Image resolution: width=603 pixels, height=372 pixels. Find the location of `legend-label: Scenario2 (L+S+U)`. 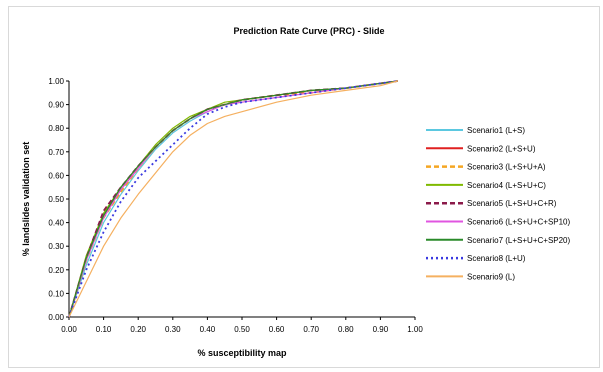

legend-label: Scenario2 (L+S+U) is located at coordinates (501, 148).